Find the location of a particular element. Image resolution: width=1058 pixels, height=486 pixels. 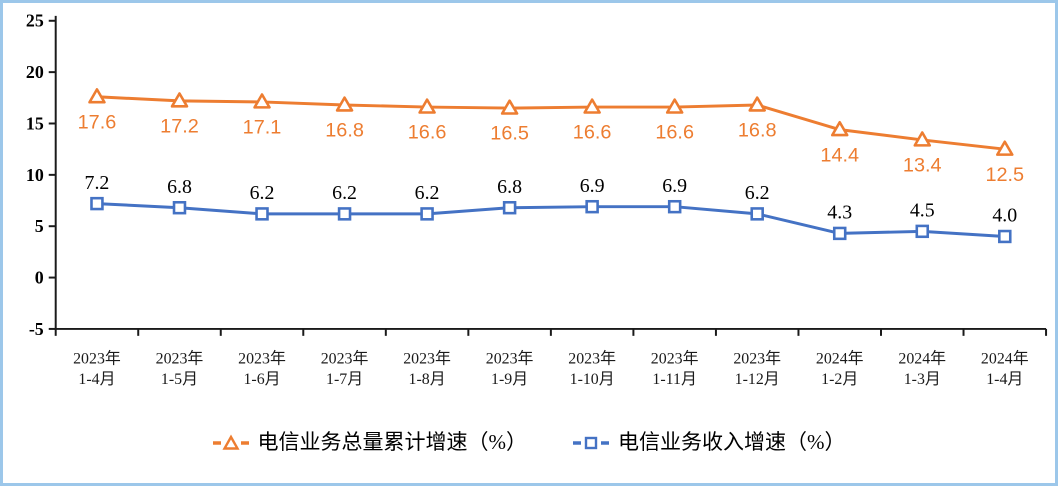

legend-label-total-growth: 电信业务总量累计增速（%） is located at coordinates (392, 442).